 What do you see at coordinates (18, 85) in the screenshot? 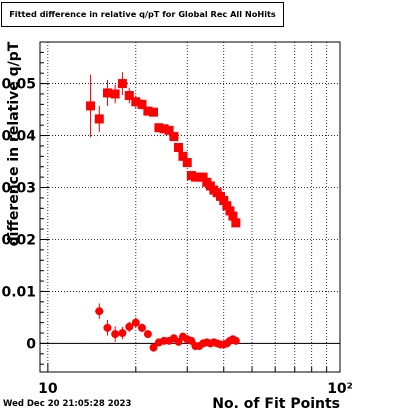
I see `y-tick-label: 0.05` at bounding box center [18, 85].